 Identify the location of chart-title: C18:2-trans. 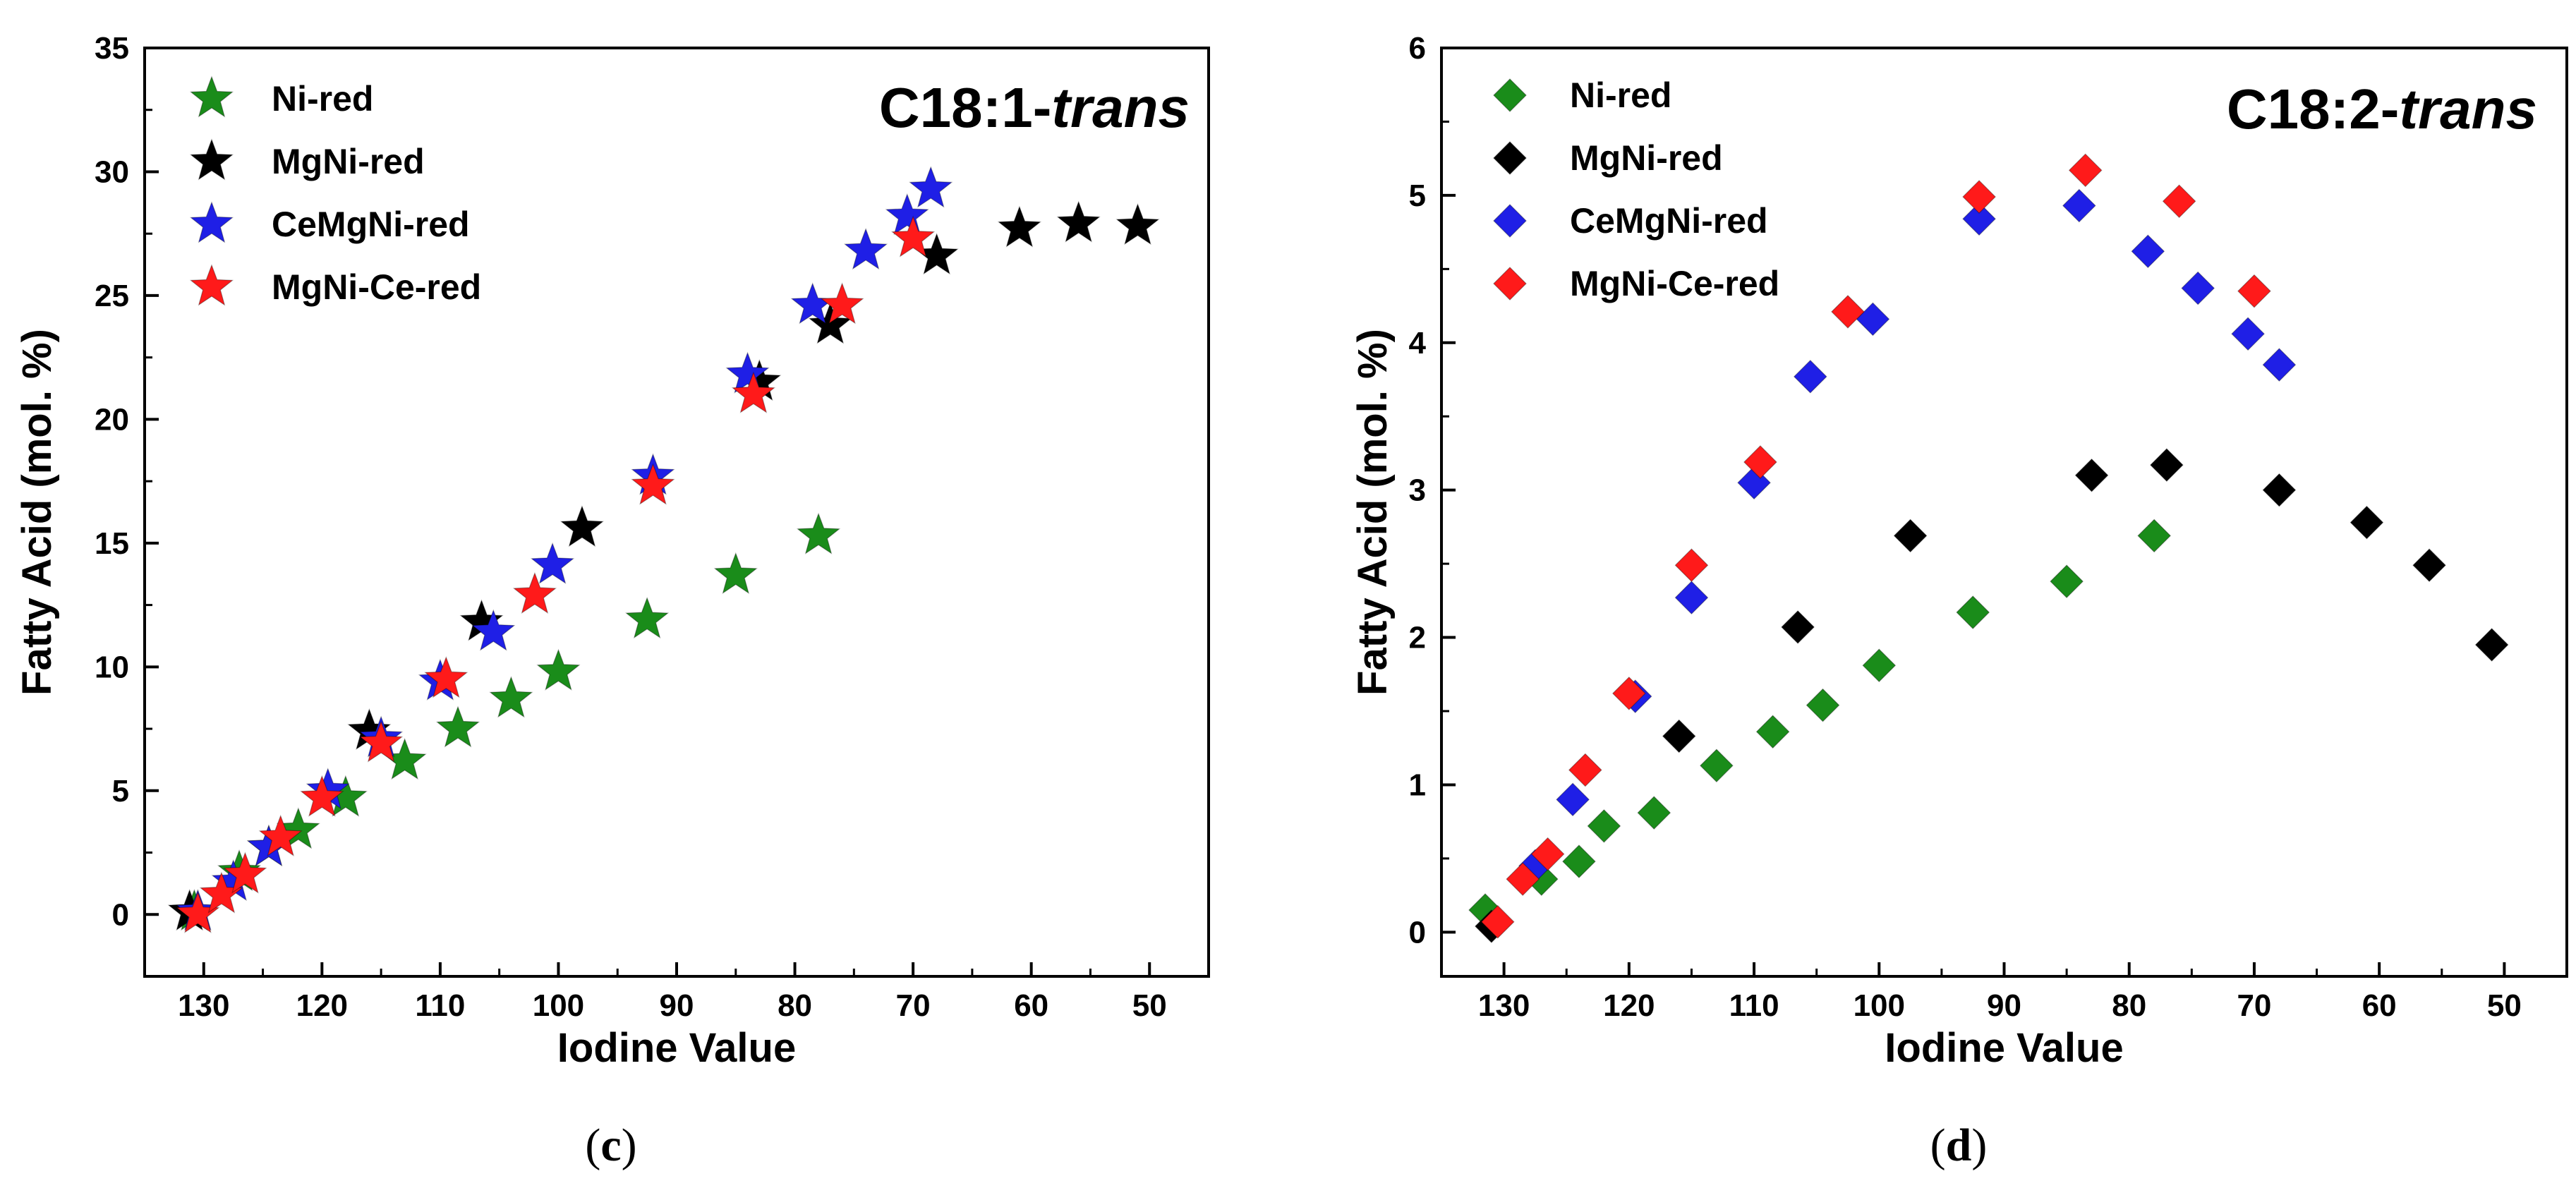
(2382, 109).